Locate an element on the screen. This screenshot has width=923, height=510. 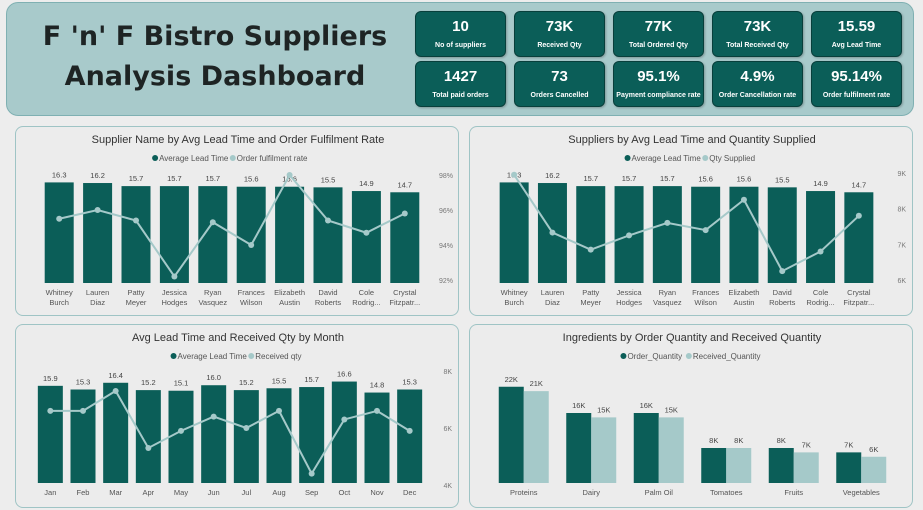
x-tick-label: Wilson is located at coordinates (251, 302).